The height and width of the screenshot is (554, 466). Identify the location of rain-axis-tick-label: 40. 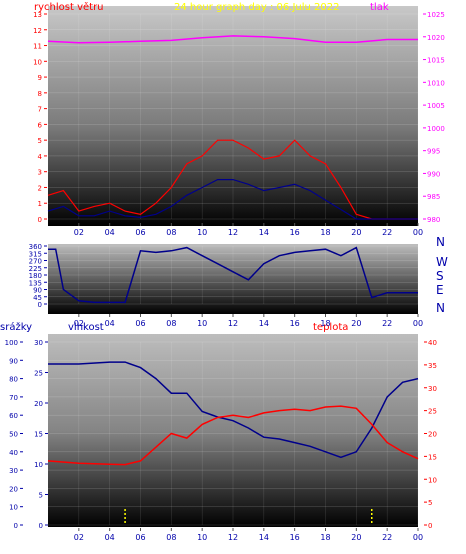
(13, 453).